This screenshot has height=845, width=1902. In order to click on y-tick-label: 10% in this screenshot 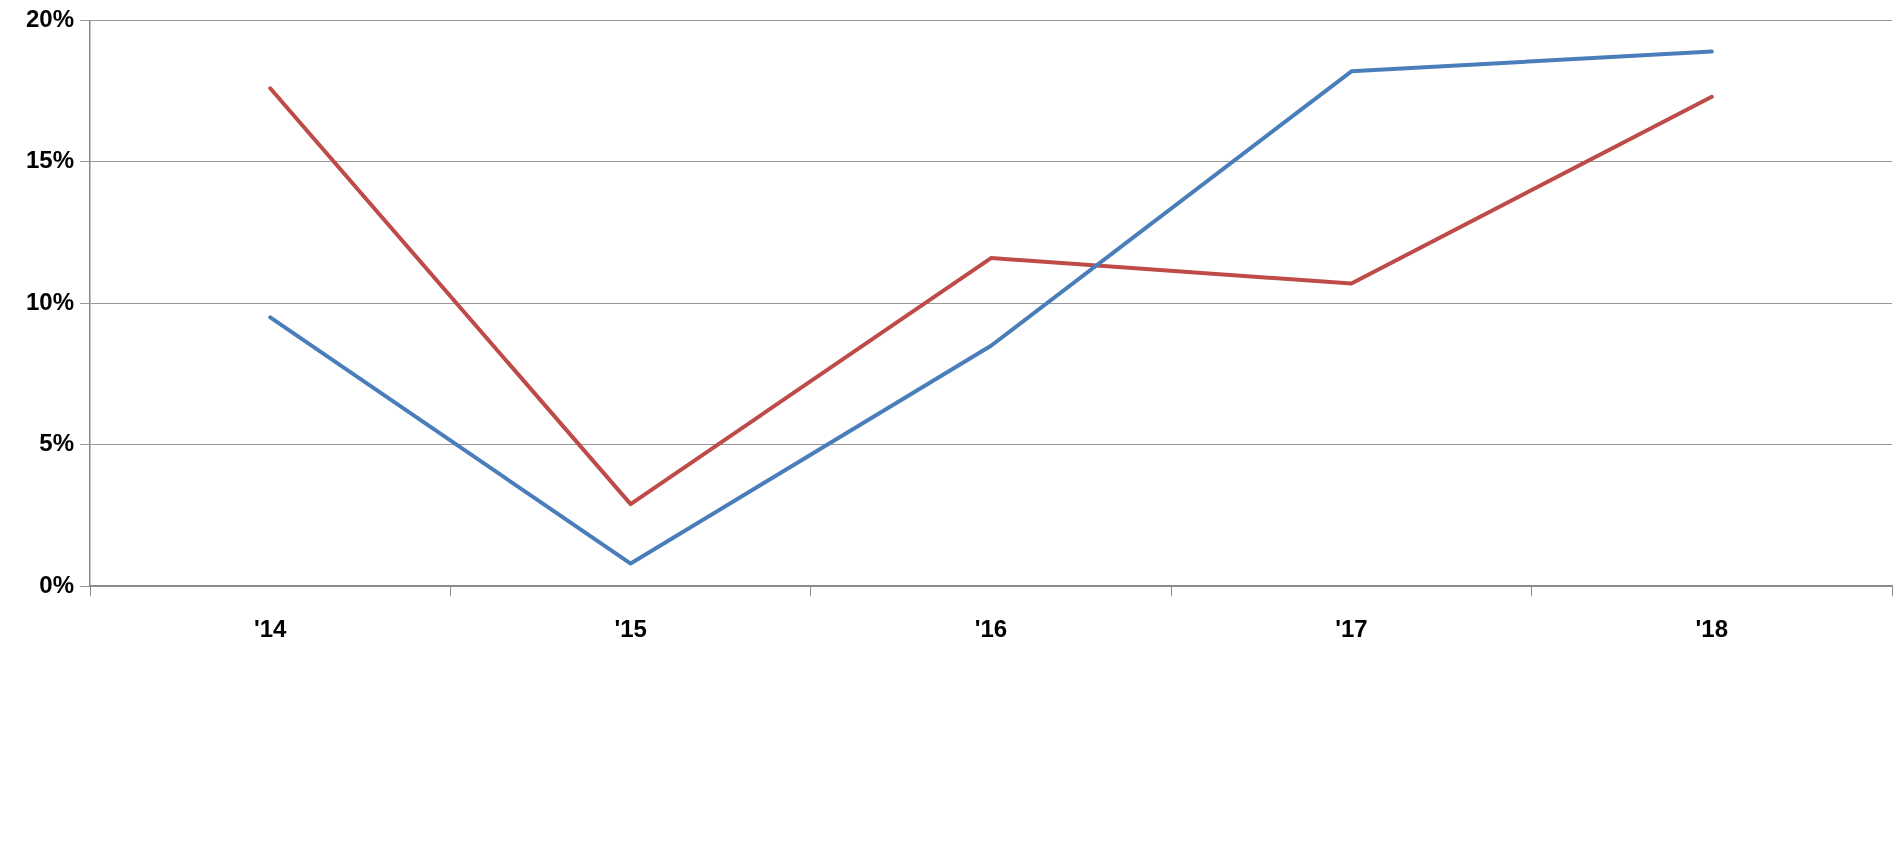, I will do `click(50, 301)`.